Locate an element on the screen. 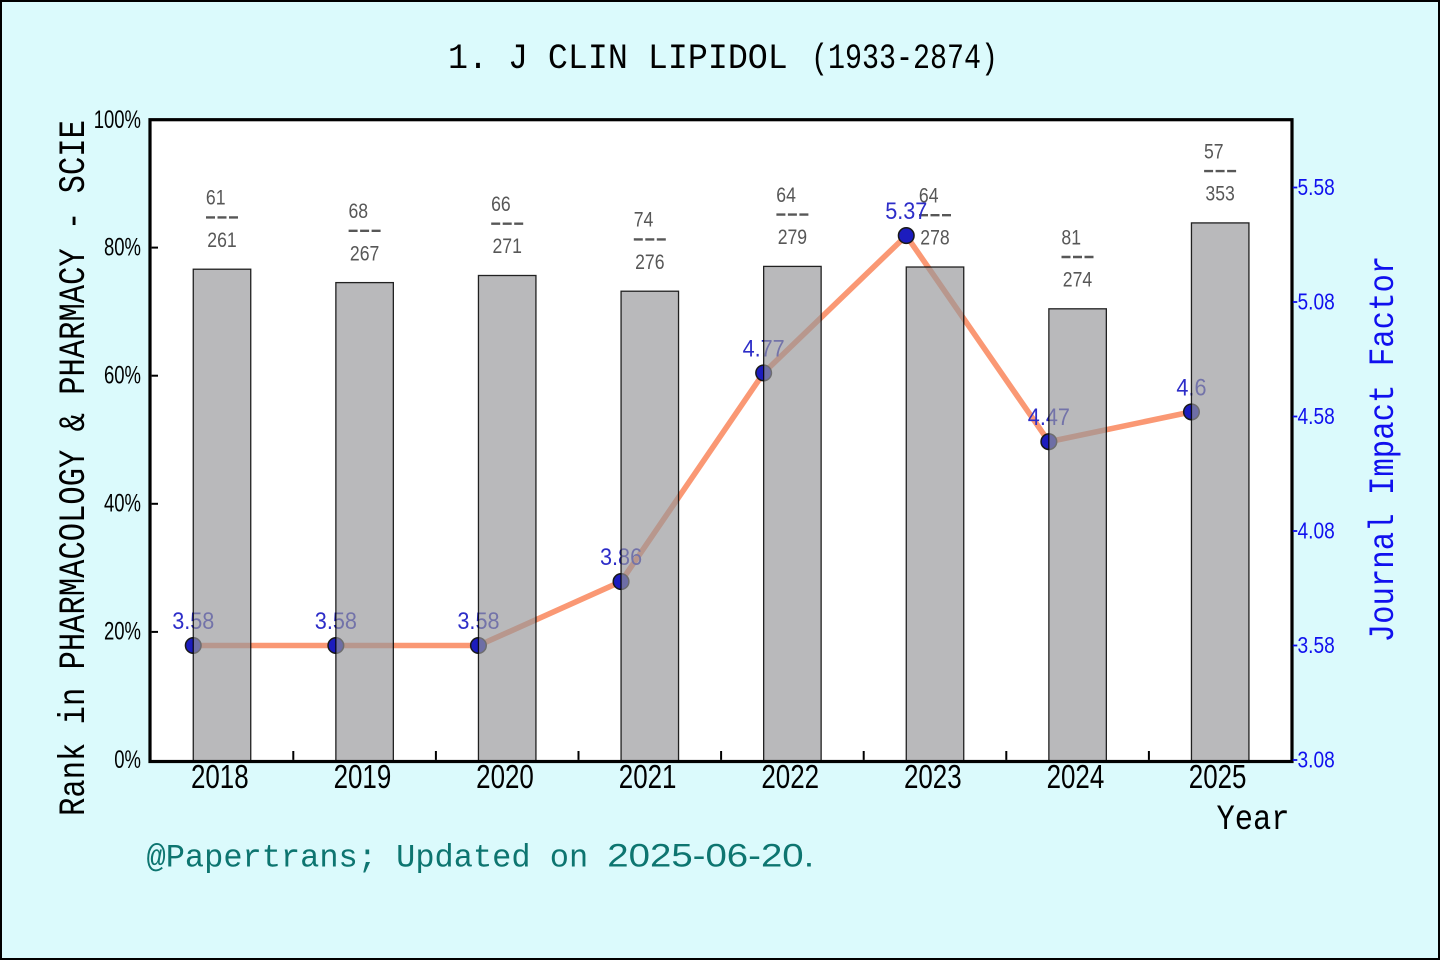  svg-text: 261 is located at coordinates (221, 240).